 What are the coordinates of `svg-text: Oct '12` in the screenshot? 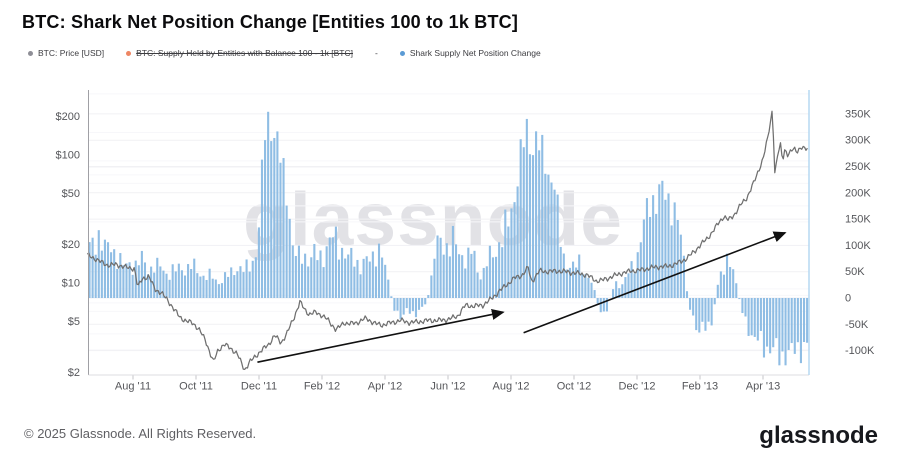 It's located at (574, 387).